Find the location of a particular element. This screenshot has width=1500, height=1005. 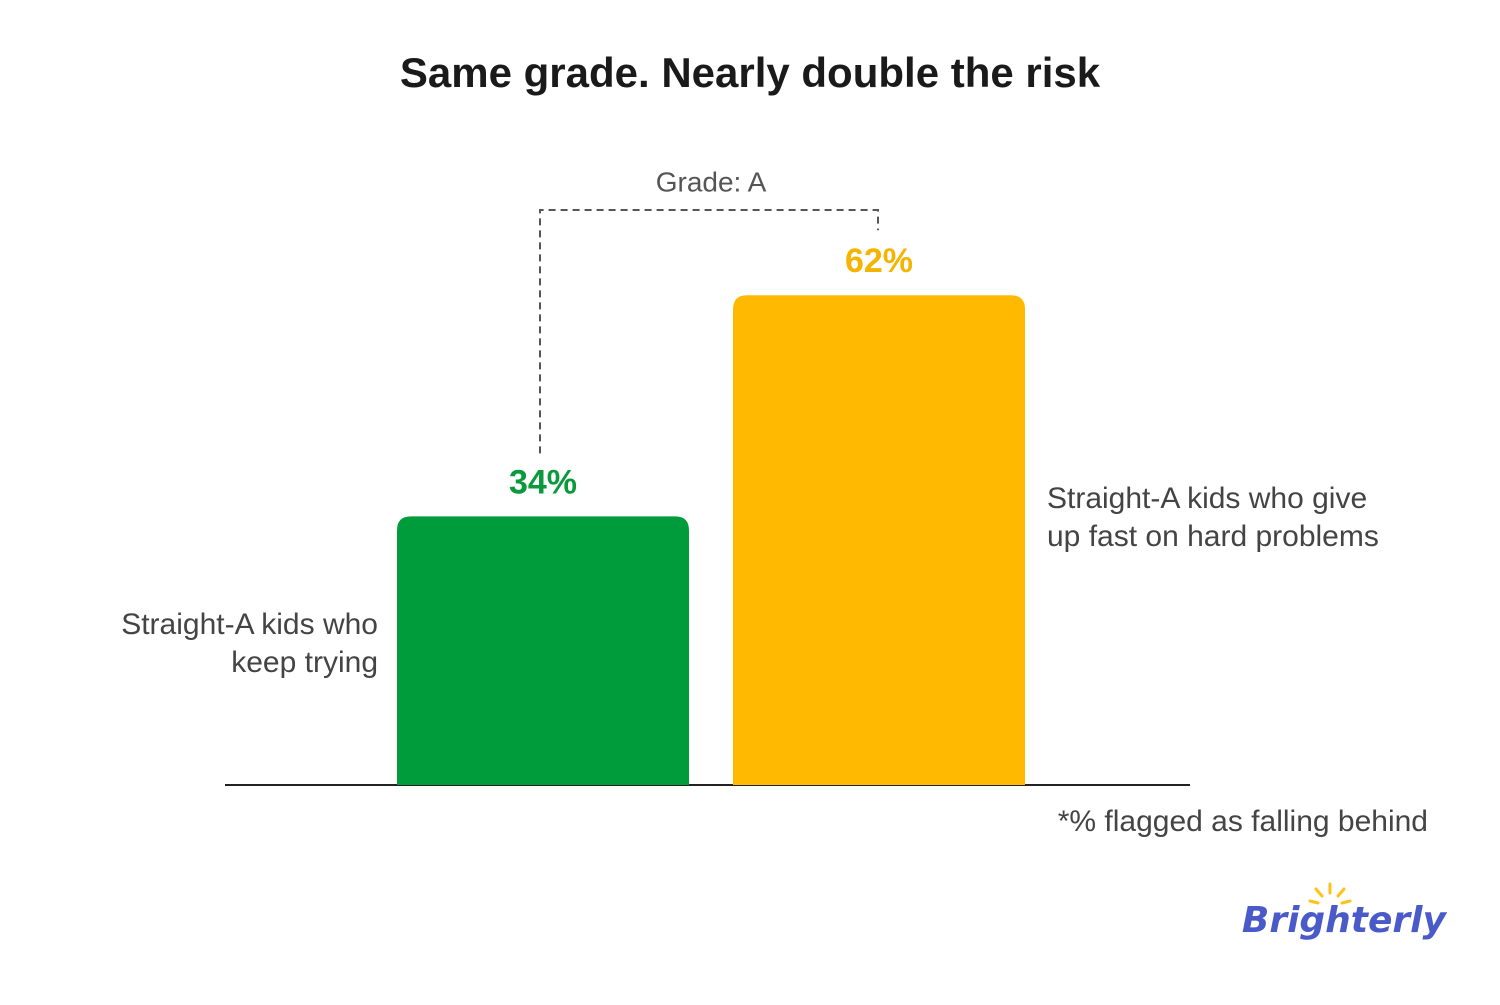

logo: Brighterly is located at coordinates (1345, 911).